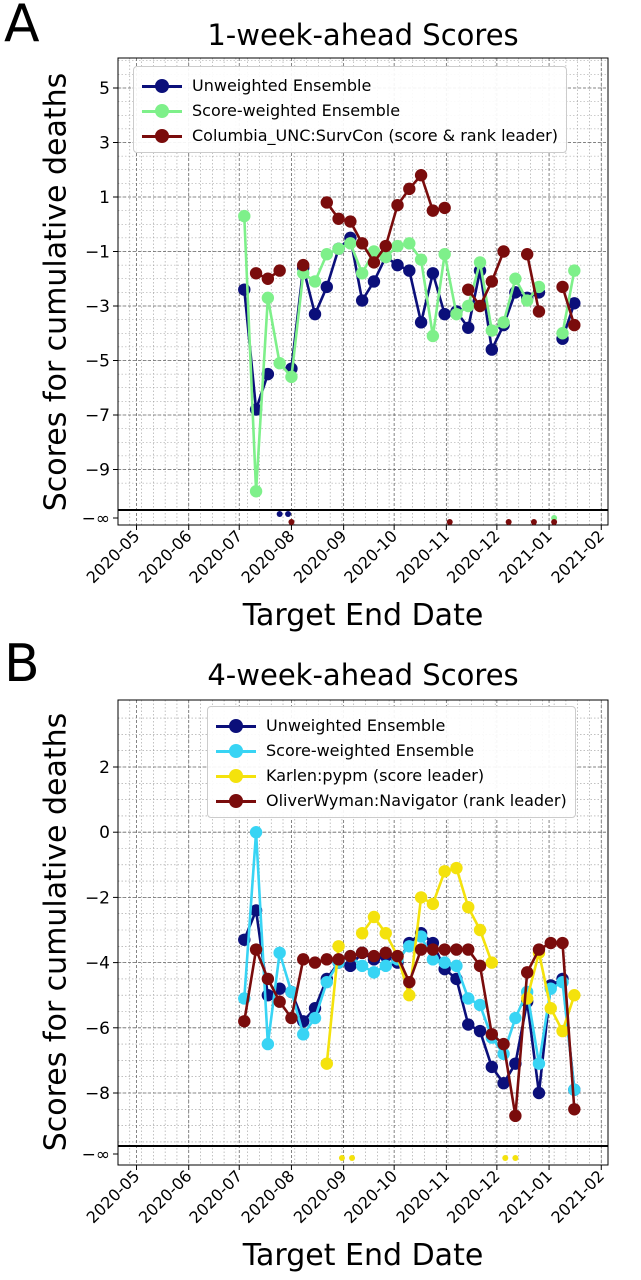 The image size is (641, 1280). Describe the element at coordinates (215, 1196) in the screenshot. I see `x-tick-label: 2020-07` at that location.